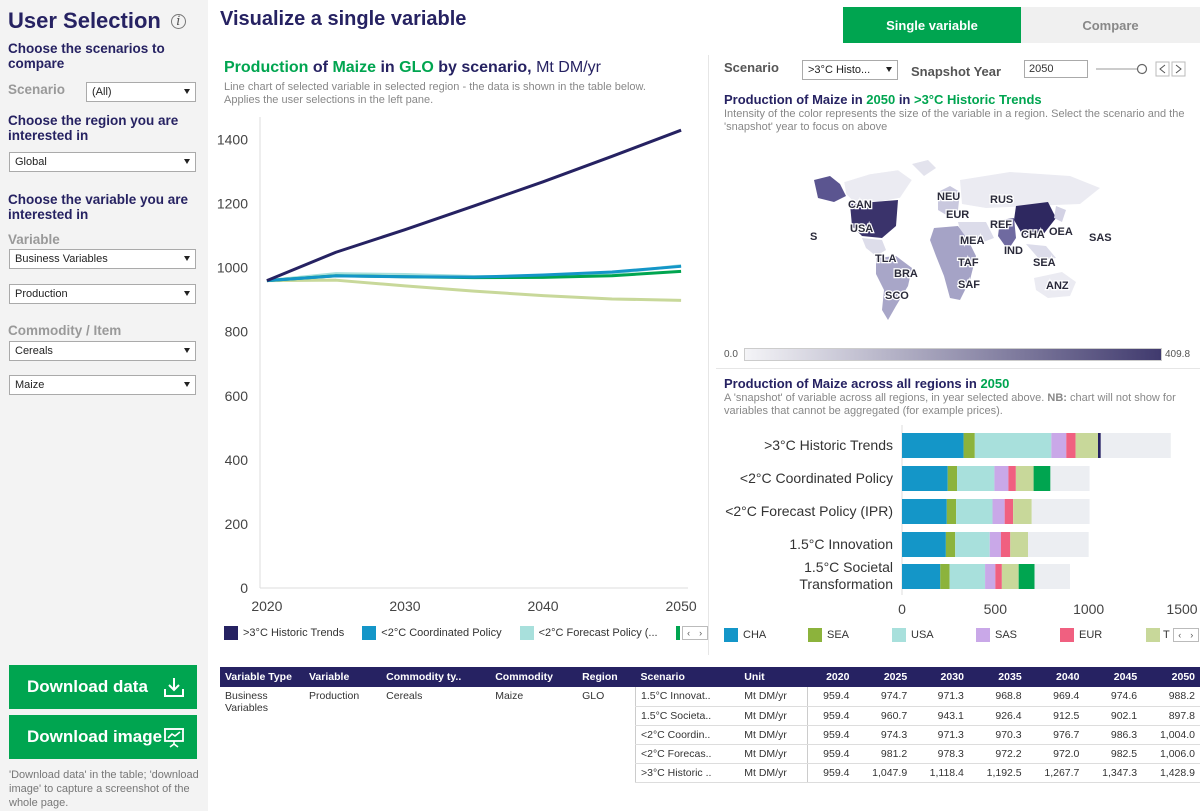 The height and width of the screenshot is (811, 1200). Describe the element at coordinates (343, 677) in the screenshot. I see `col-header: Variable` at that location.